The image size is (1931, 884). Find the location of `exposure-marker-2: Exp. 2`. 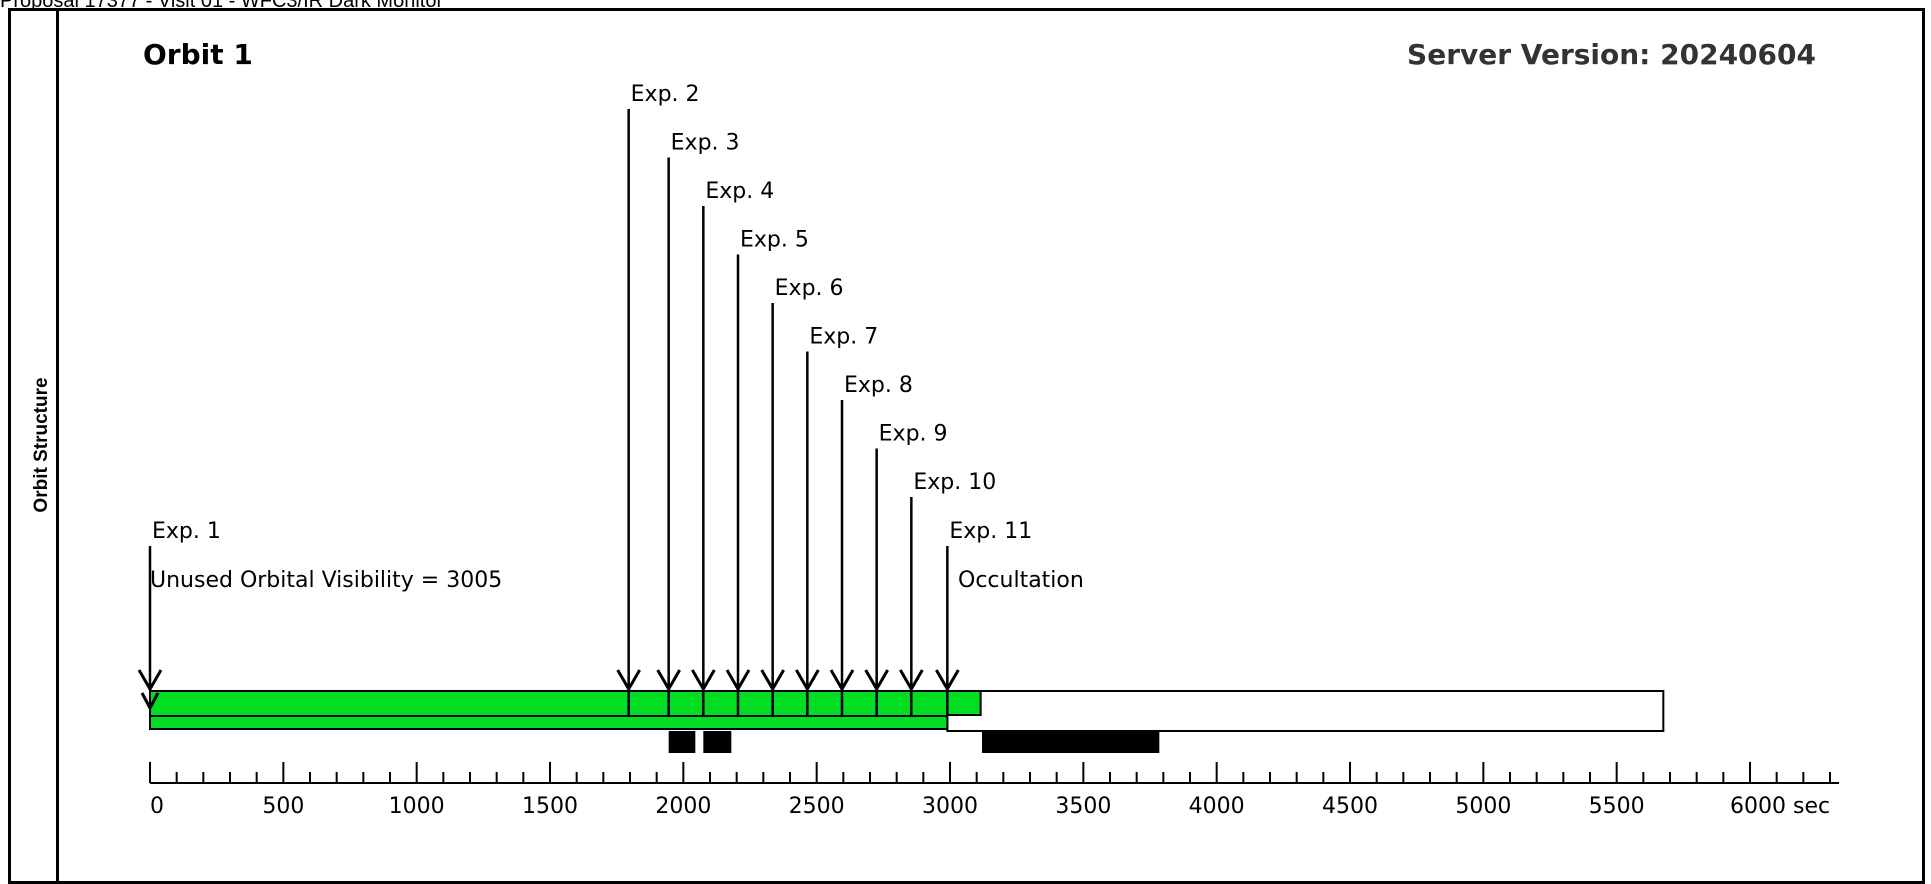

exposure-marker-2: Exp. 2 is located at coordinates (658, 399).